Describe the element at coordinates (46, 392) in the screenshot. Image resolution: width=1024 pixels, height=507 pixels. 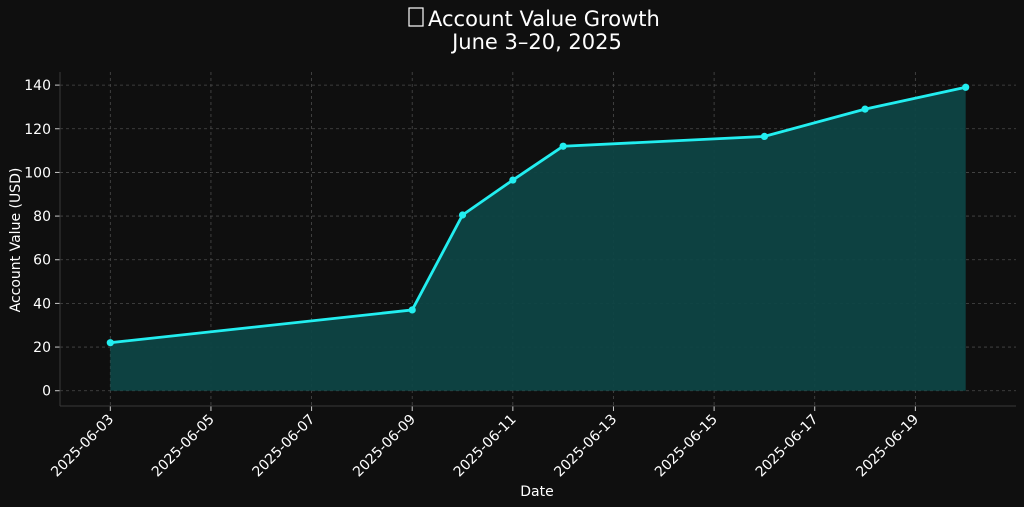
I see `y-tick-label: 0` at that location.